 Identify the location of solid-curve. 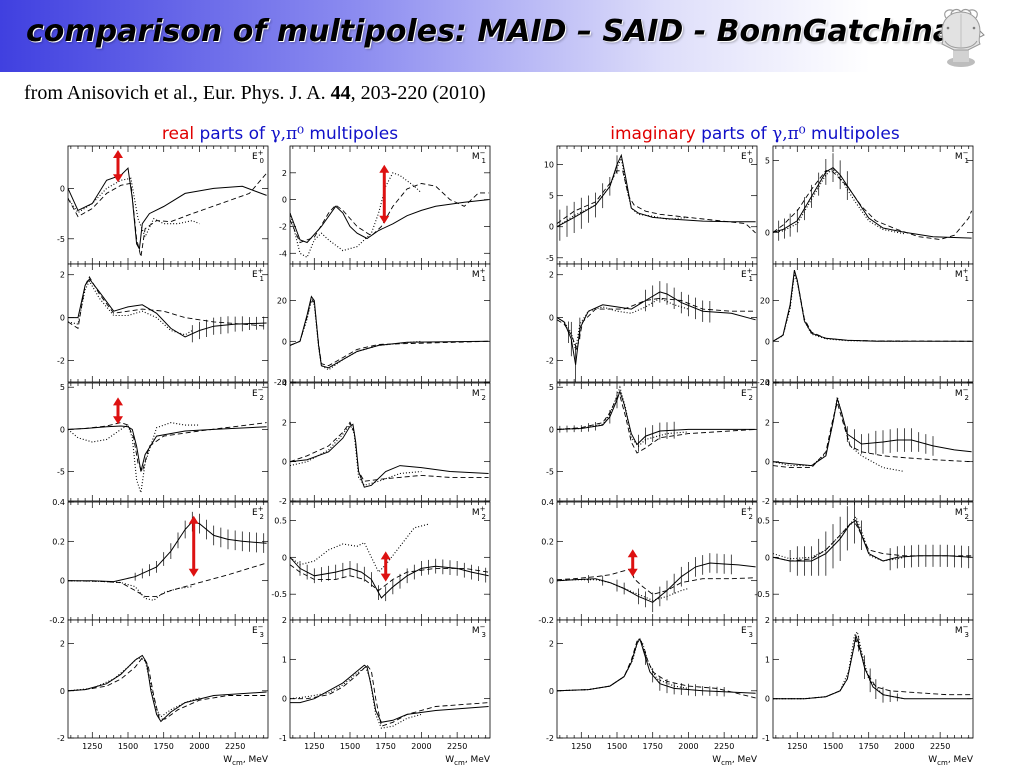
(656, 417).